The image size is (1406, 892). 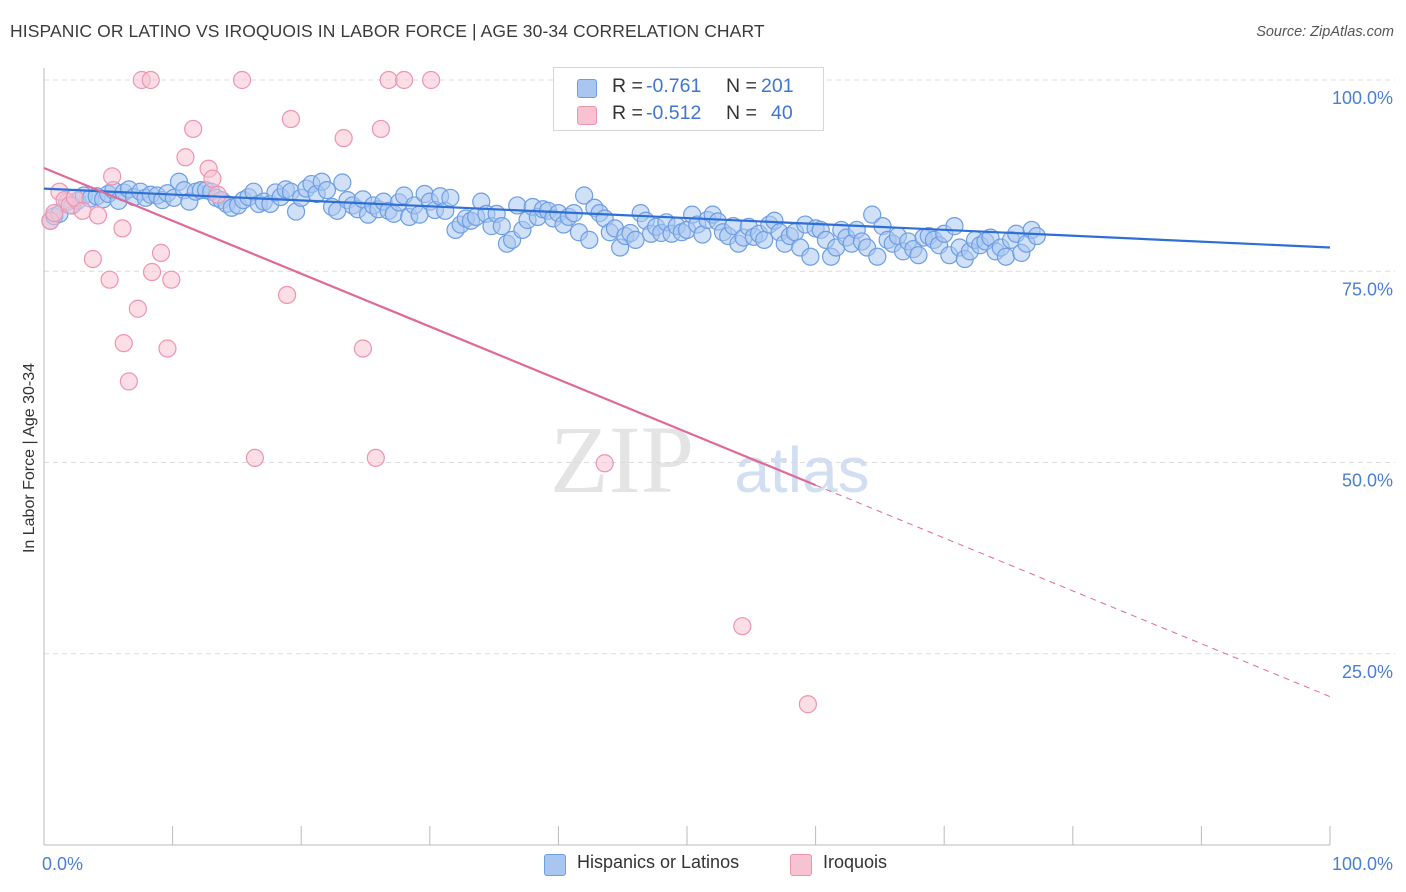 What do you see at coordinates (1367, 672) in the screenshot?
I see `y-tick-label: 25.0%` at bounding box center [1367, 672].